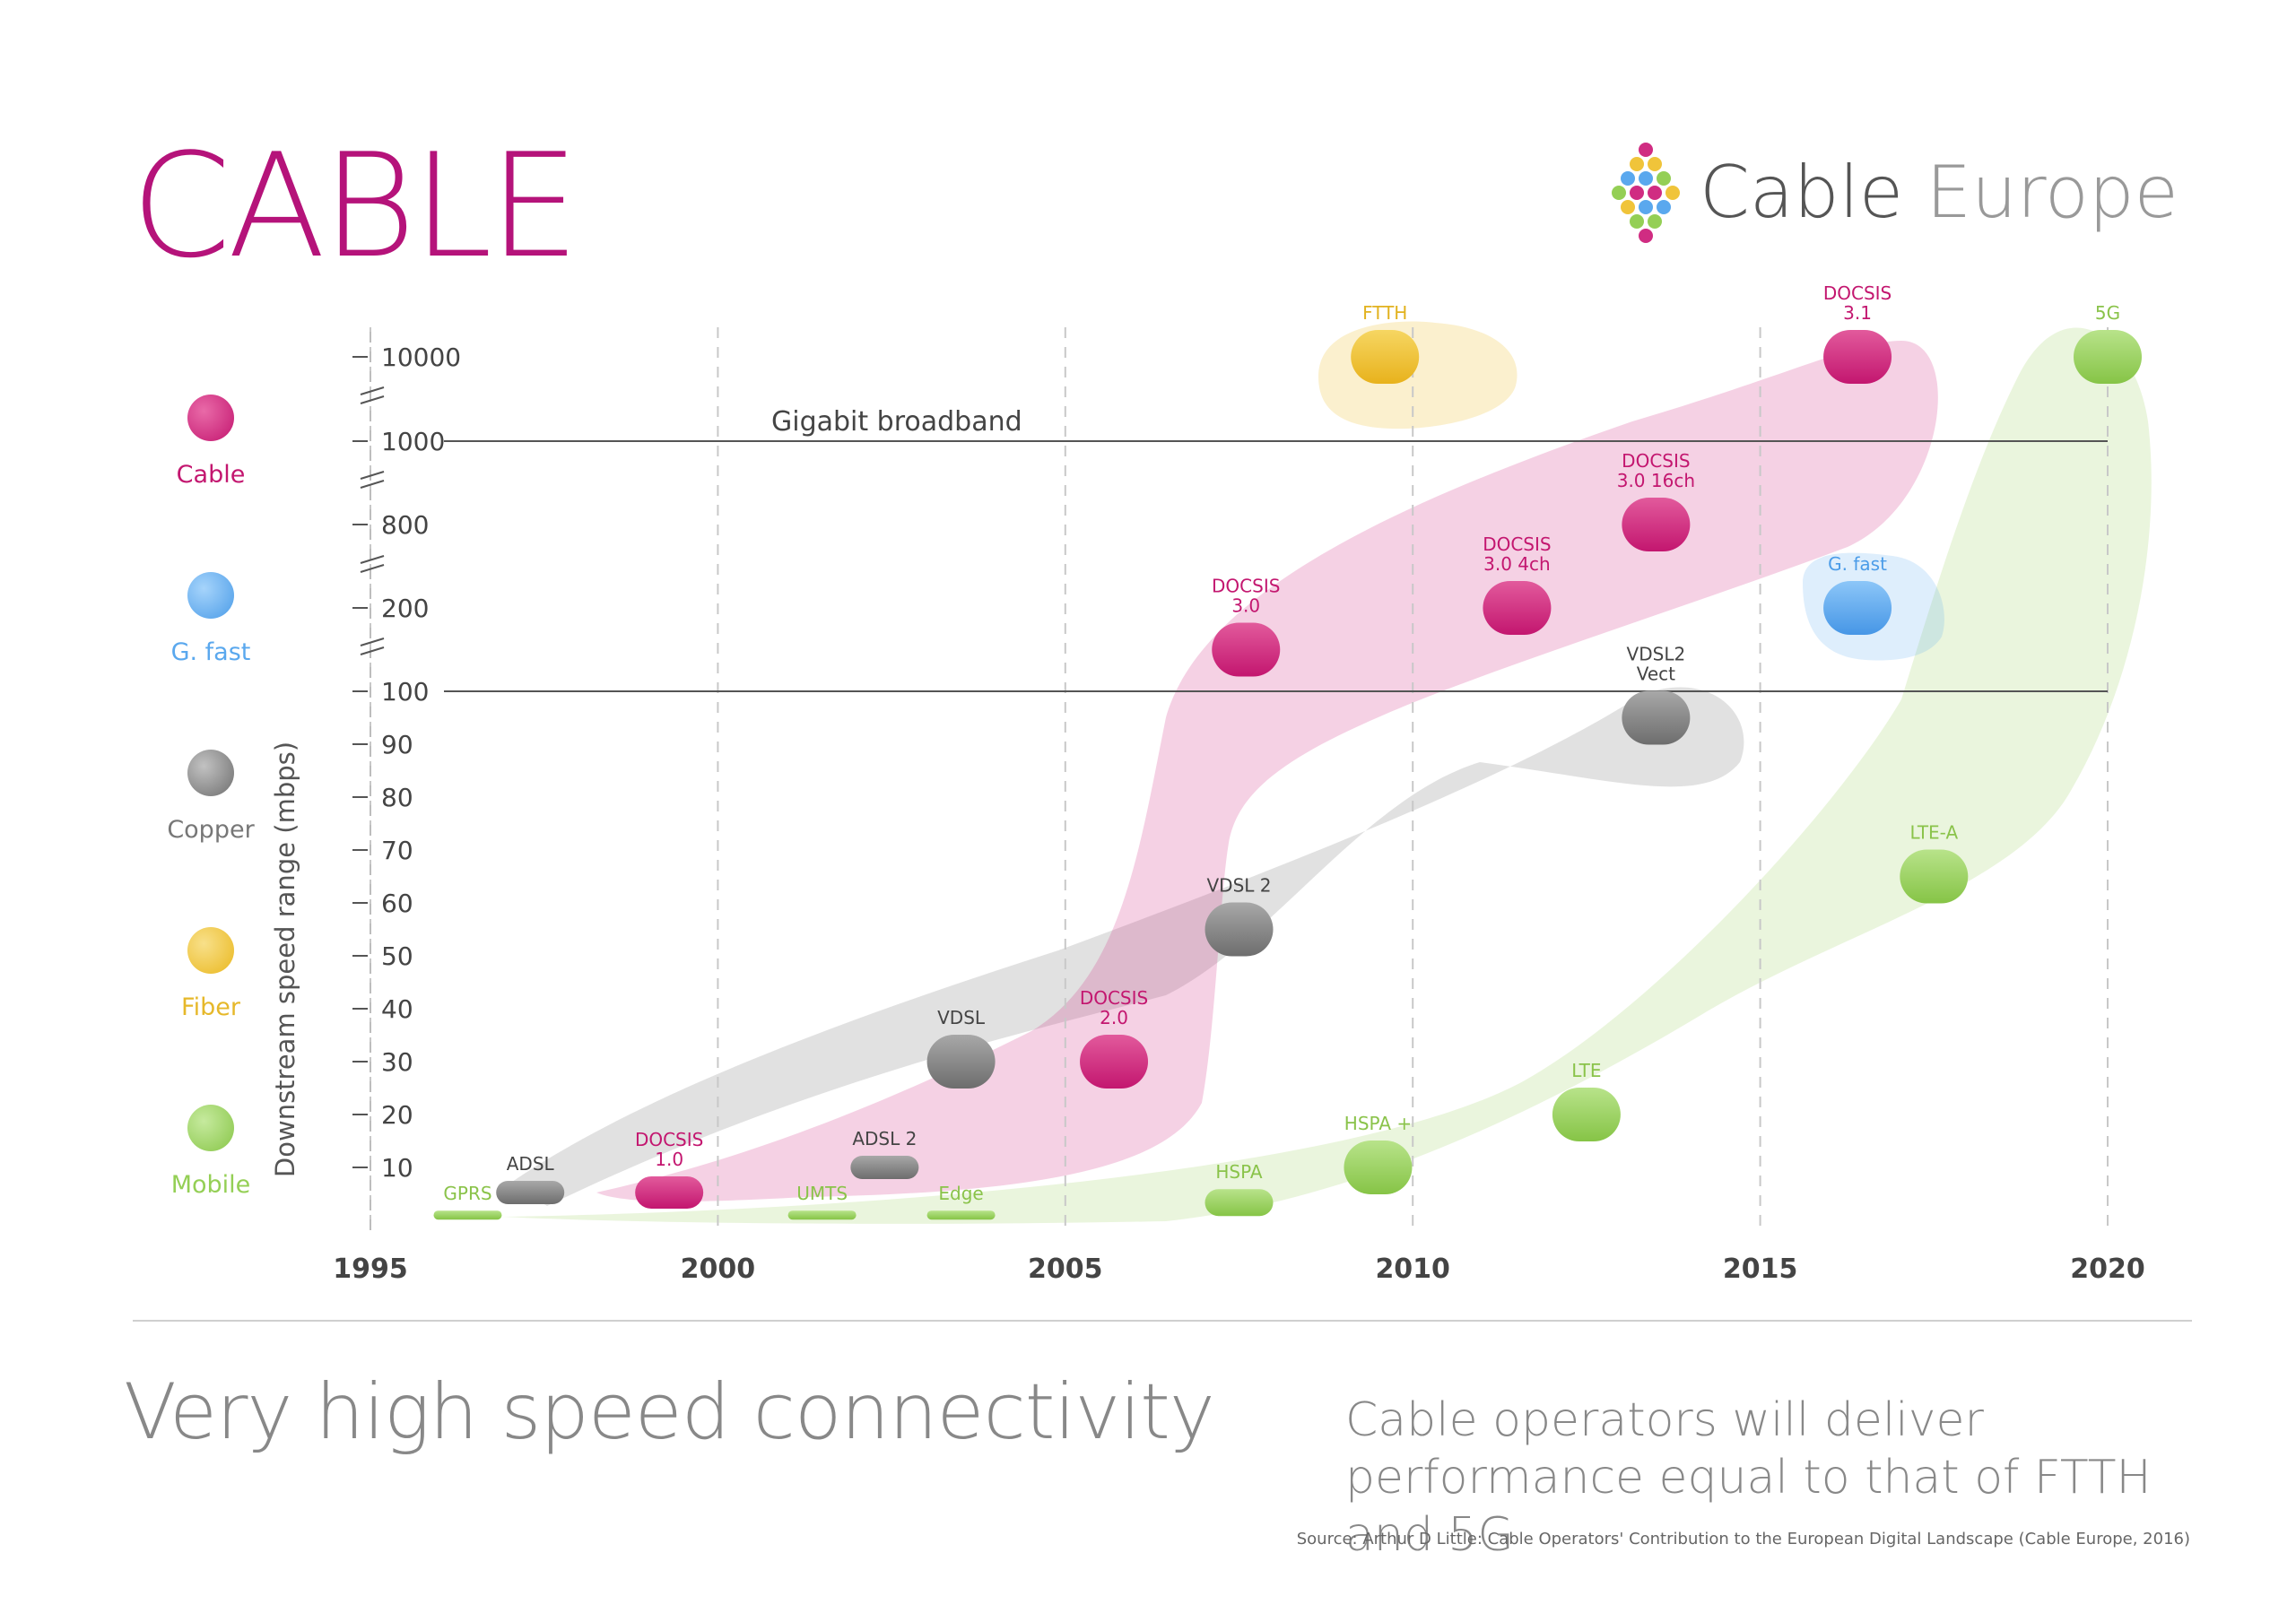  I want to click on legend-label: G. fast, so click(210, 652).